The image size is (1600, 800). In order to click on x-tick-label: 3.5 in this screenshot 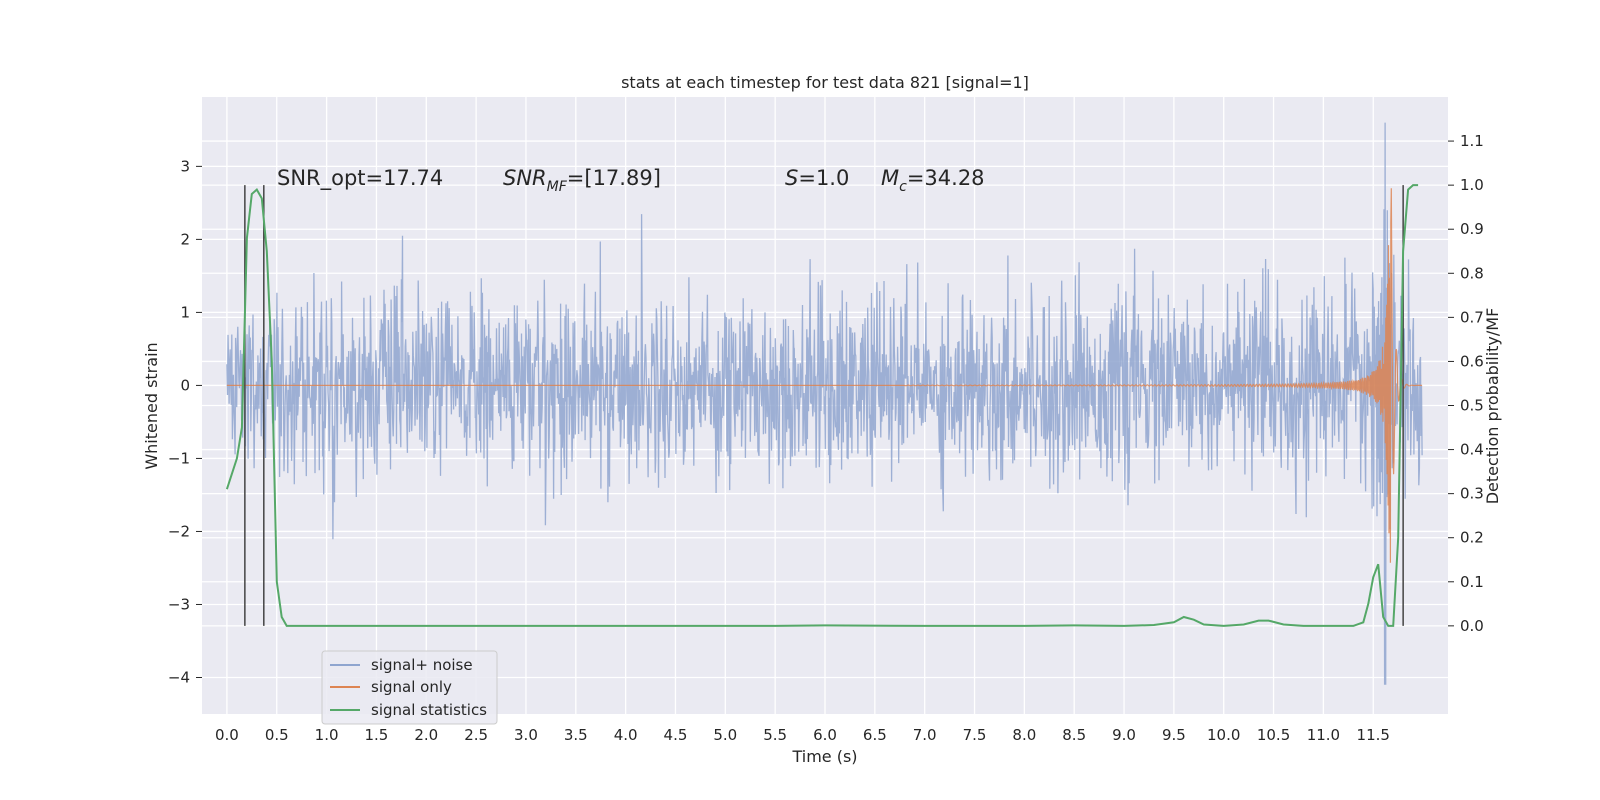, I will do `click(576, 735)`.